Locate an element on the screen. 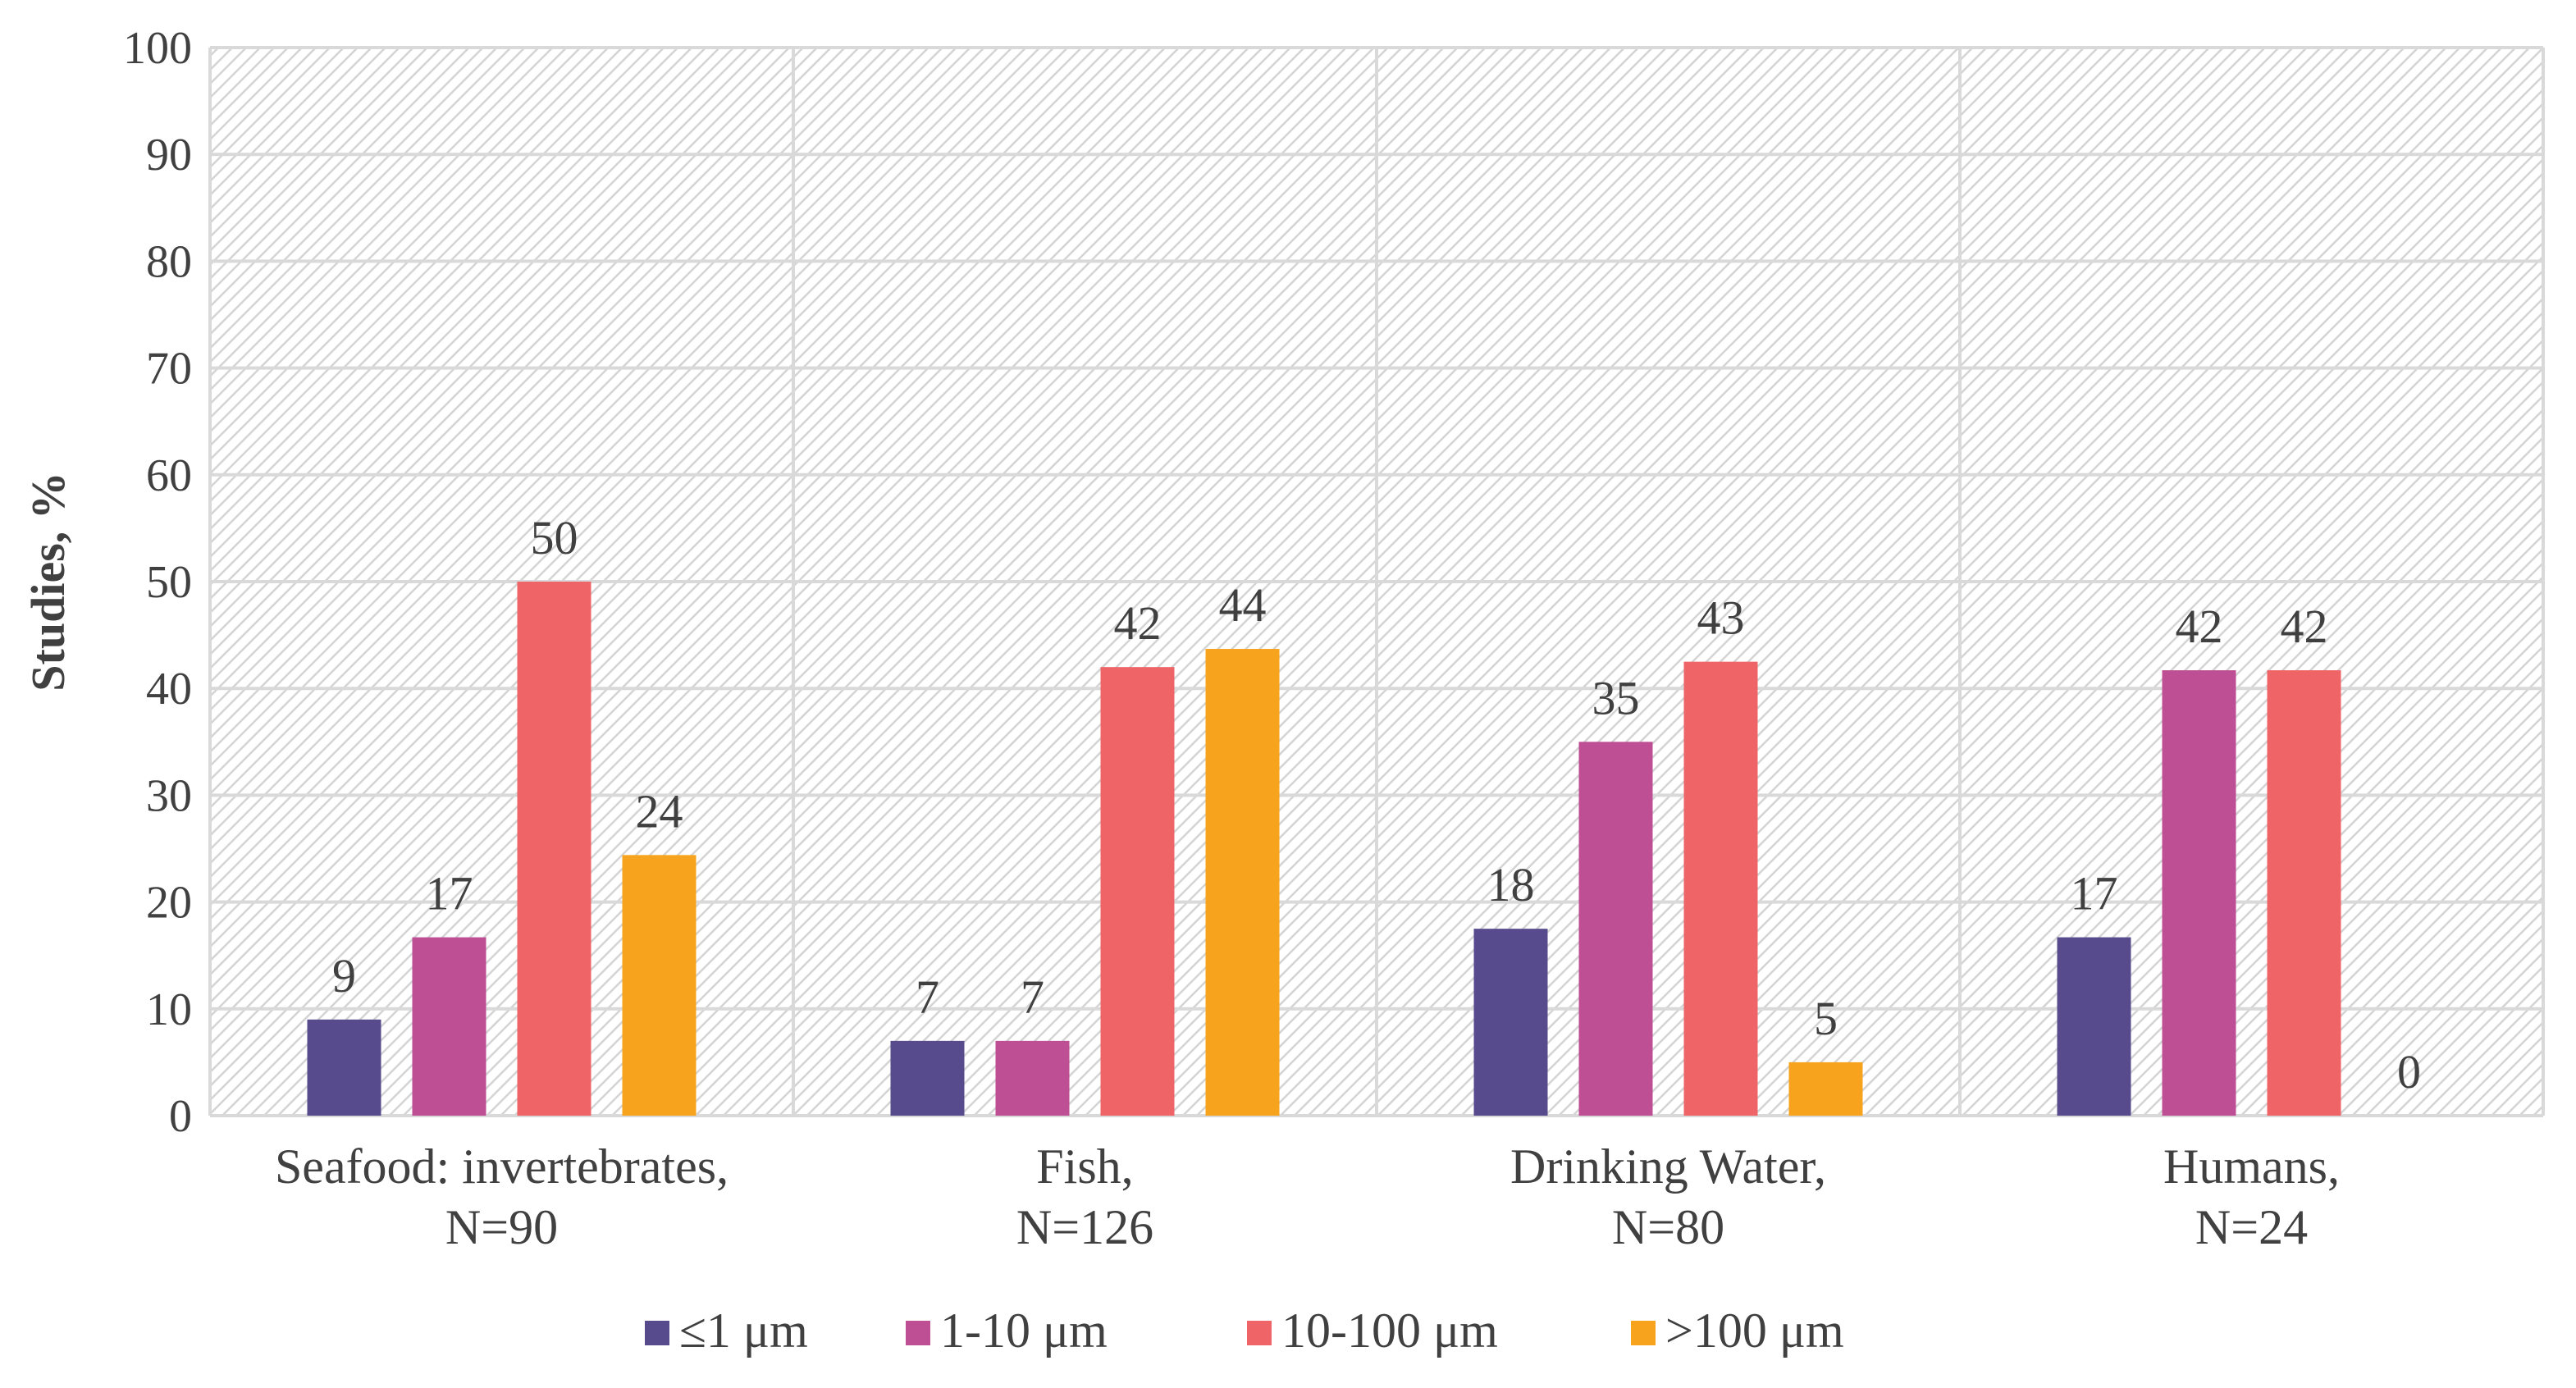  y-tick-label: 10 is located at coordinates (169, 1010).